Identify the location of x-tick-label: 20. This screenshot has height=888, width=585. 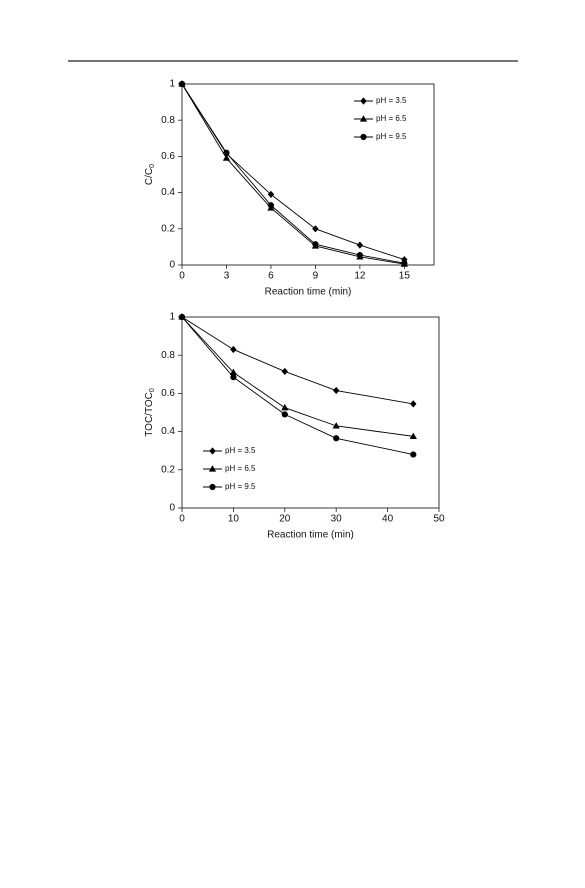
(285, 519).